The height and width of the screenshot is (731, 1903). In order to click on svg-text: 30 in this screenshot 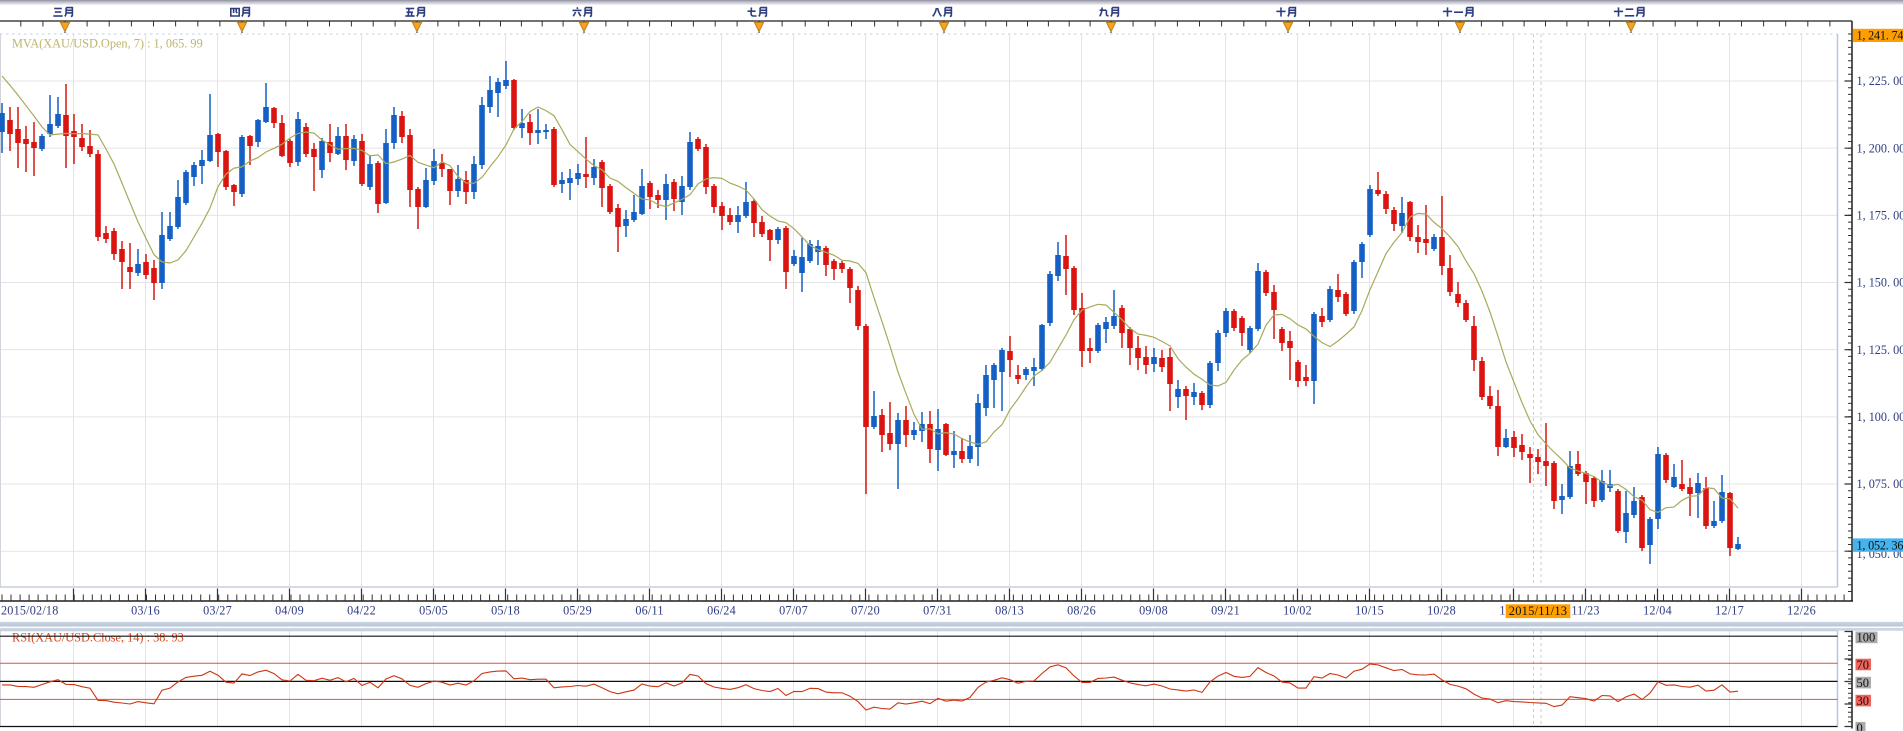, I will do `click(1863, 701)`.